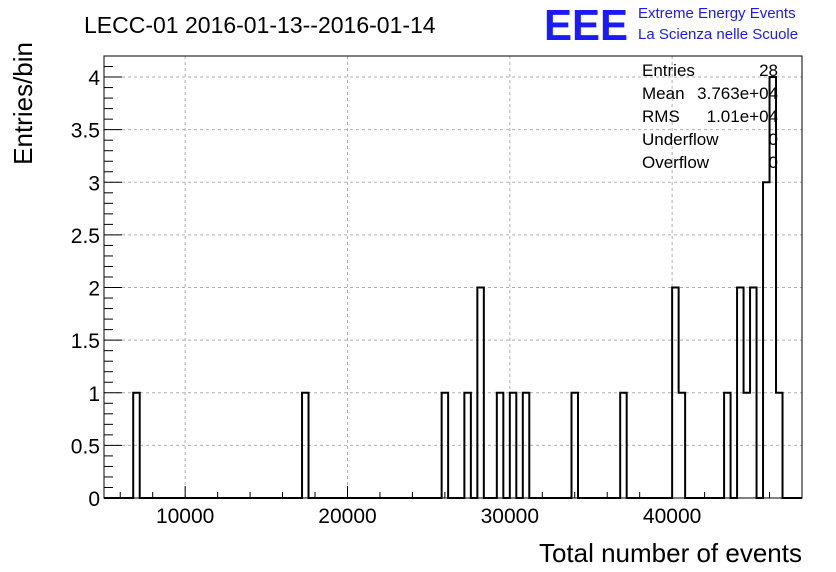 The height and width of the screenshot is (572, 836). I want to click on x-tick-label: 10000, so click(185, 516).